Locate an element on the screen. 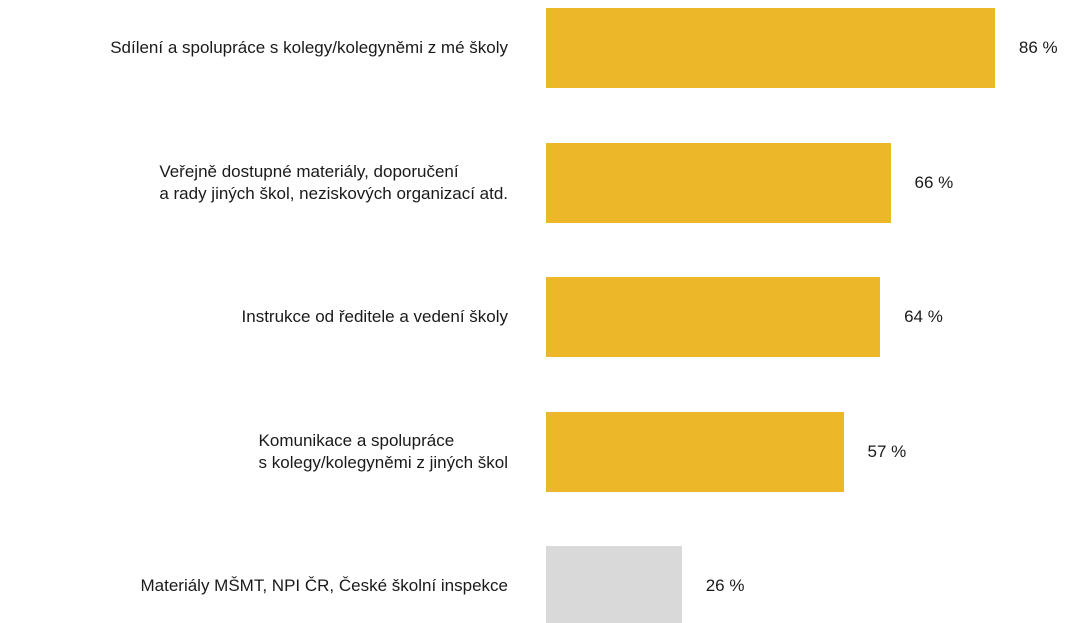 This screenshot has height=623, width=1073. value-label: 86 % is located at coordinates (1038, 48).